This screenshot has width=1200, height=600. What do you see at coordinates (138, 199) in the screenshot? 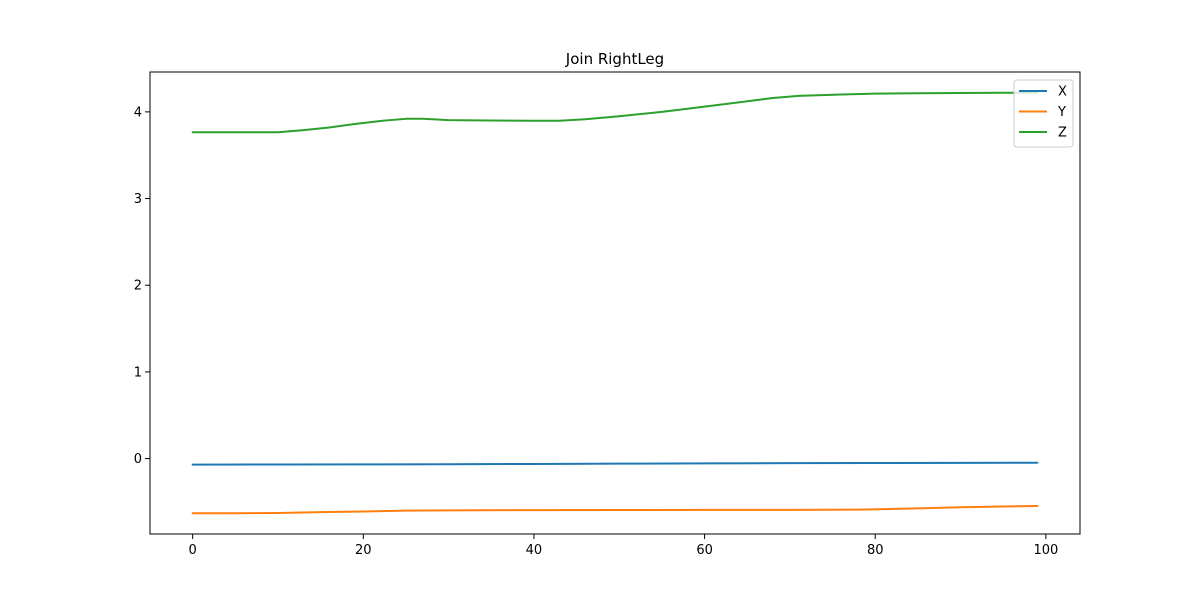
I see `y-tick-label: 3` at bounding box center [138, 199].